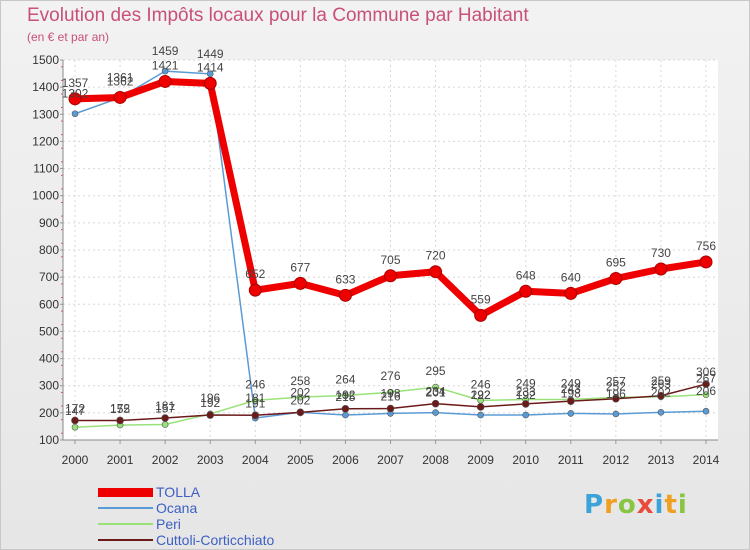 This screenshot has height=550, width=750. I want to click on data-label-cuttoli: 222, so click(481, 395).